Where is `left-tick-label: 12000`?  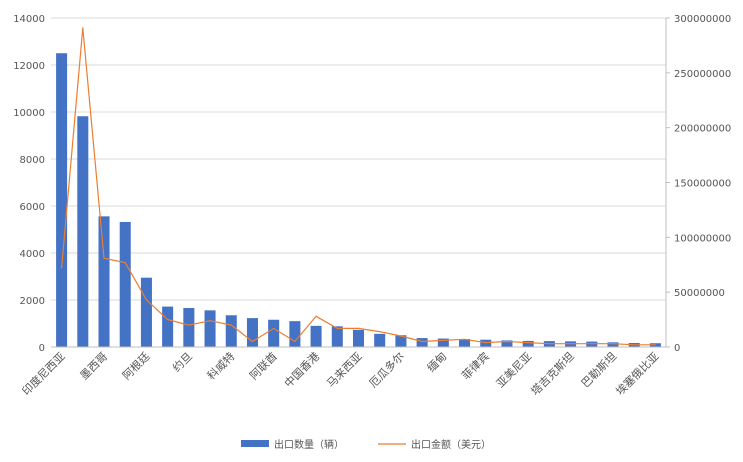
left-tick-label: 12000 is located at coordinates (29, 66).